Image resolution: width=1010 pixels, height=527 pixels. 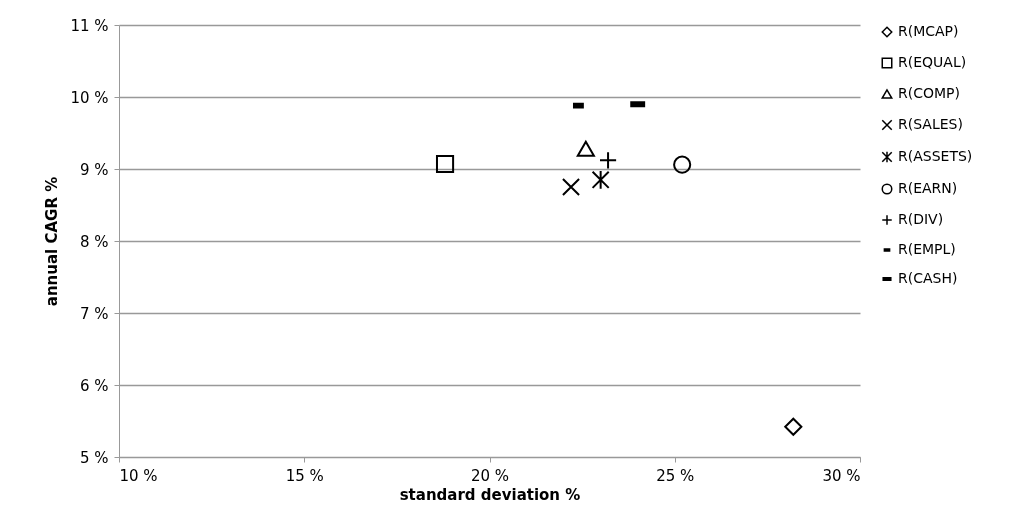 What do you see at coordinates (921, 219) in the screenshot?
I see `legend-label: R(DIV)` at bounding box center [921, 219].